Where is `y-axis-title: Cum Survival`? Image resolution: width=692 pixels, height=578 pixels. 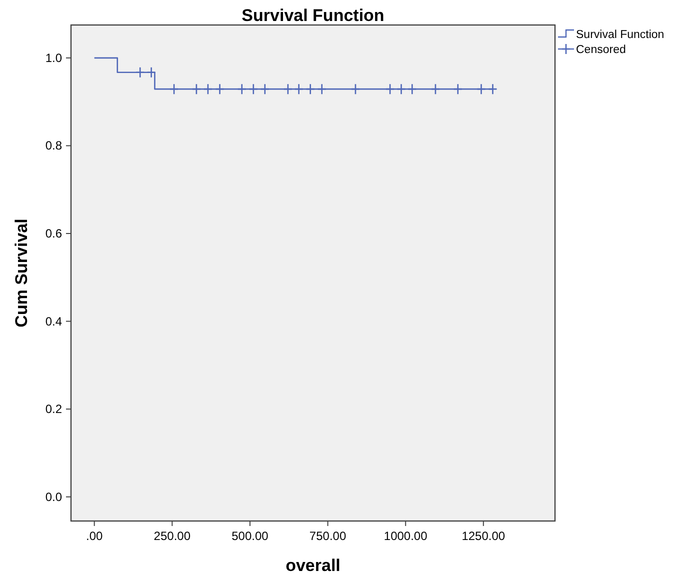
y-axis-title: Cum Survival is located at coordinates (21, 273).